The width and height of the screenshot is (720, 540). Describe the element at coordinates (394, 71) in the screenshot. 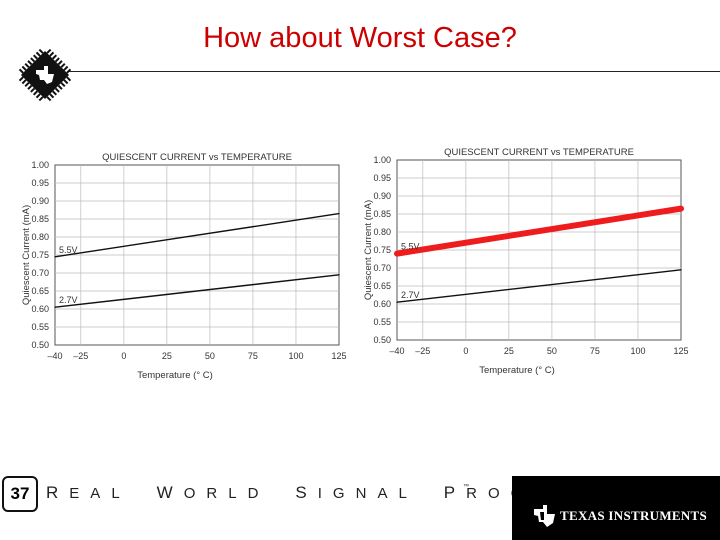

I see `title-rule` at that location.